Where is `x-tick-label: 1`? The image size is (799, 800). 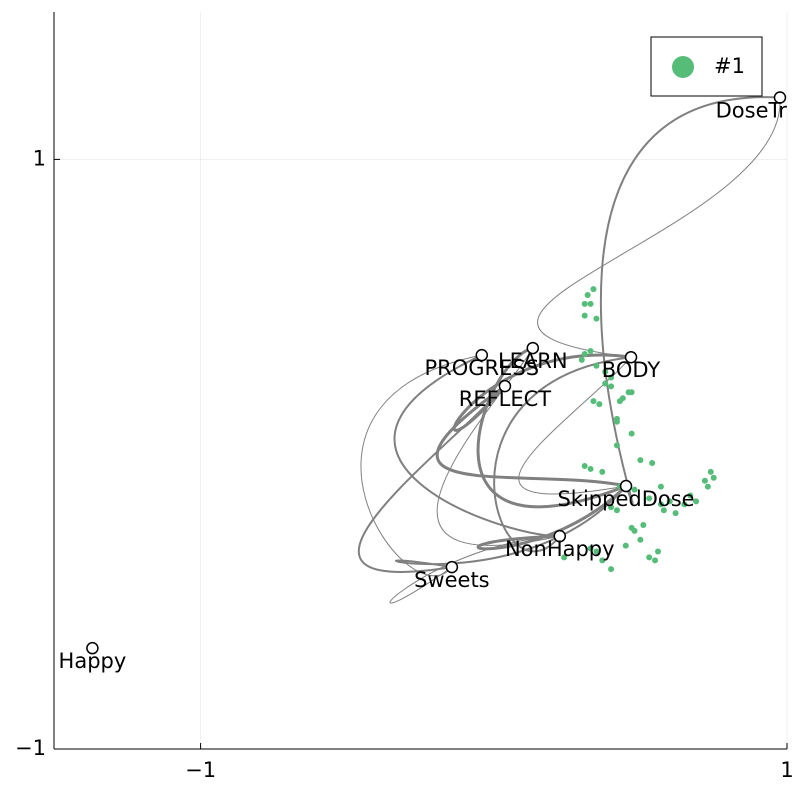 x-tick-label: 1 is located at coordinates (786, 770).